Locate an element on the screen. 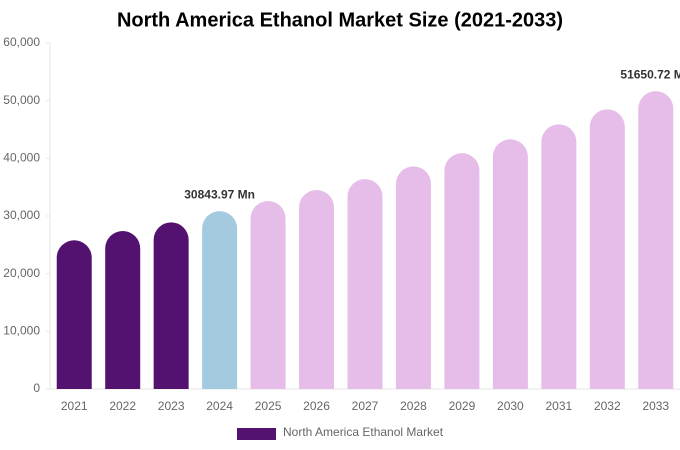  data-label: 51650.72 Mn is located at coordinates (650, 74).